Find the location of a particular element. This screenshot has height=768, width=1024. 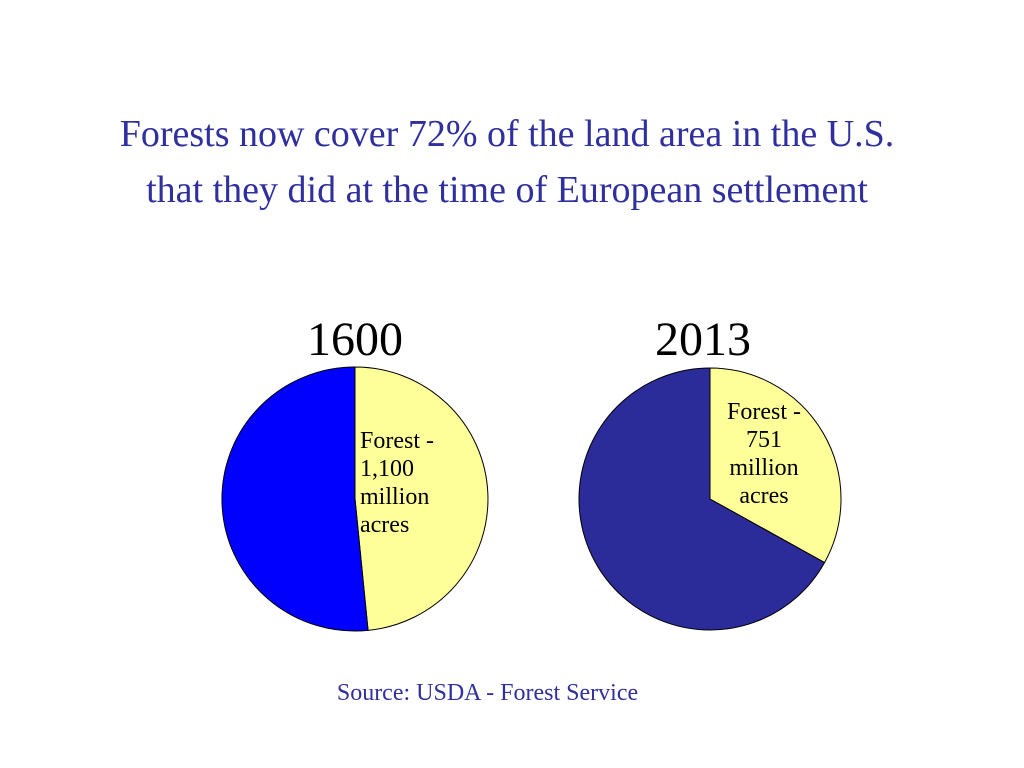

pie1-title: 2013 is located at coordinates (703, 339).